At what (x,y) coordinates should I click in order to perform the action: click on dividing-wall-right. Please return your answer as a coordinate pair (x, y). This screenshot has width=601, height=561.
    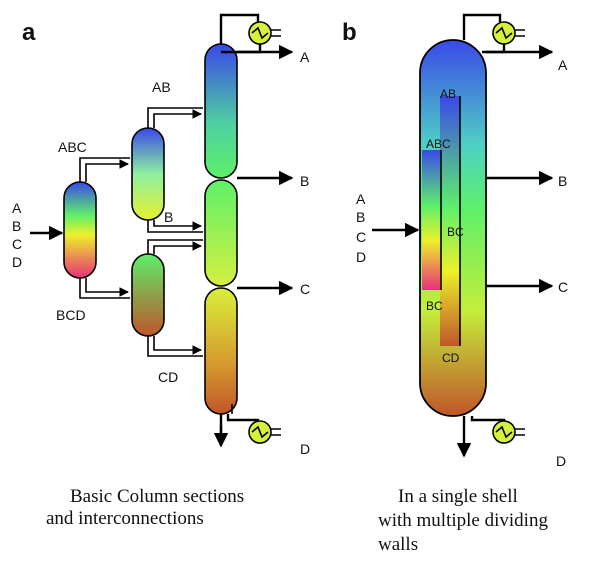
    Looking at the image, I should click on (450, 221).